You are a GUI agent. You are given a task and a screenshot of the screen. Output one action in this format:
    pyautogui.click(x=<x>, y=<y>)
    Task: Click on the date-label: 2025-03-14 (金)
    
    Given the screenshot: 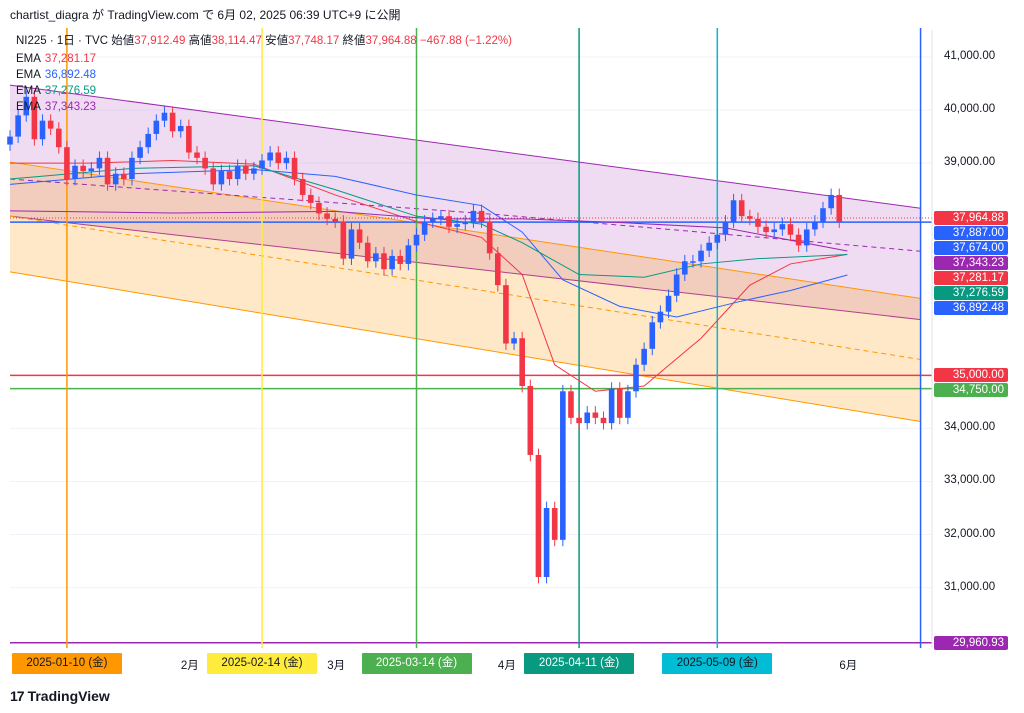 What is the action you would take?
    pyautogui.click(x=416, y=663)
    